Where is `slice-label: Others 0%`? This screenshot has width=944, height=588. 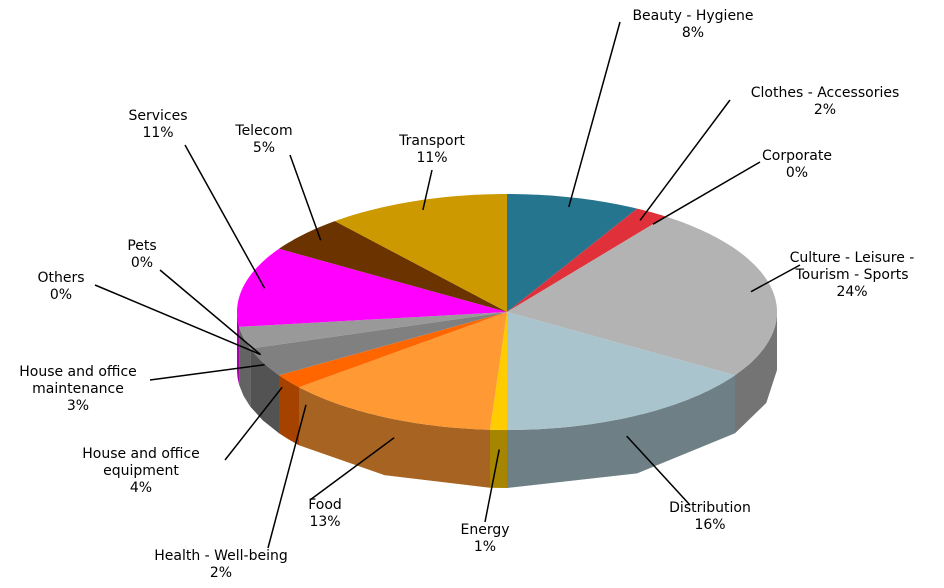
slice-label: Others 0% is located at coordinates (61, 287).